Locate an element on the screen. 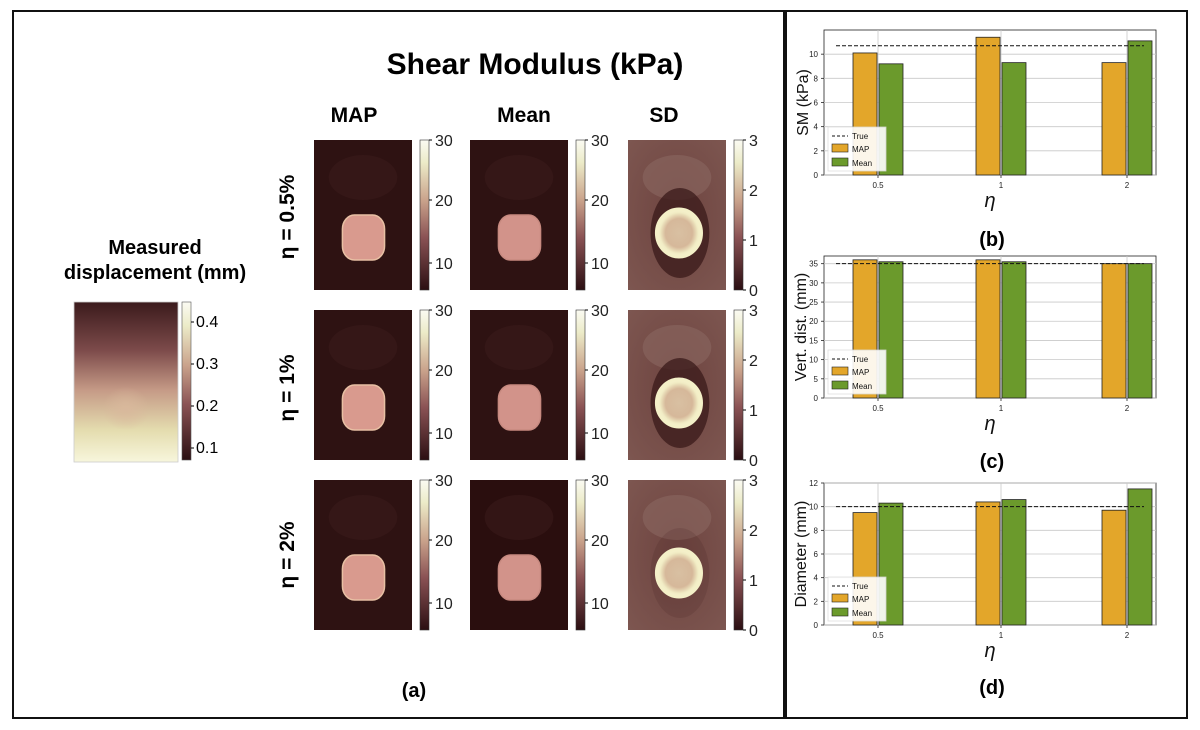  y-tick-label: 8 is located at coordinates (816, 78).